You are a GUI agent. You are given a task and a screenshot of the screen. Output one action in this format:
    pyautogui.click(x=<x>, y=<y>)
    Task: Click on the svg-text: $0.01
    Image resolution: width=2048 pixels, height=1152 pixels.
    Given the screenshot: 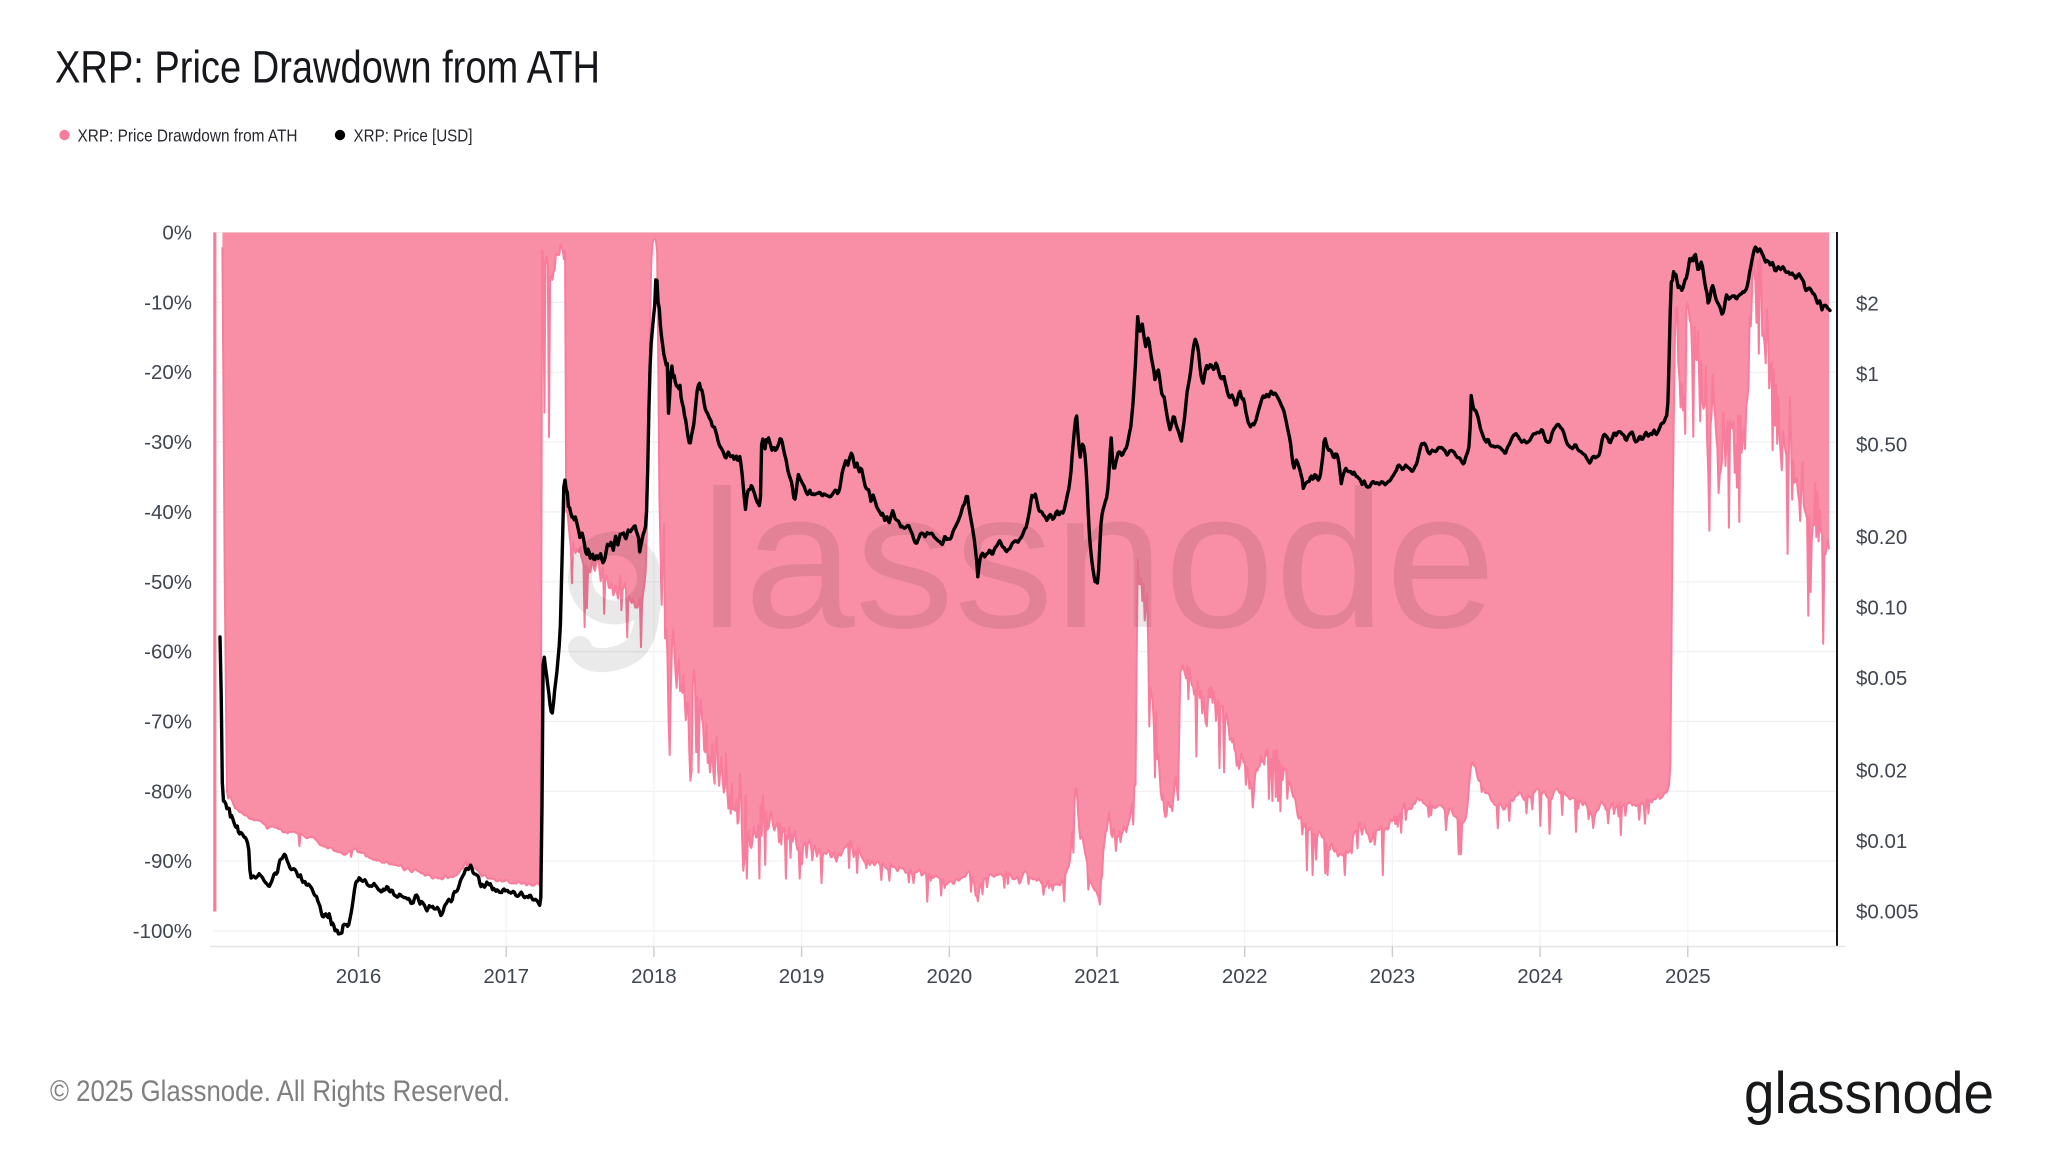 What is the action you would take?
    pyautogui.click(x=1881, y=841)
    